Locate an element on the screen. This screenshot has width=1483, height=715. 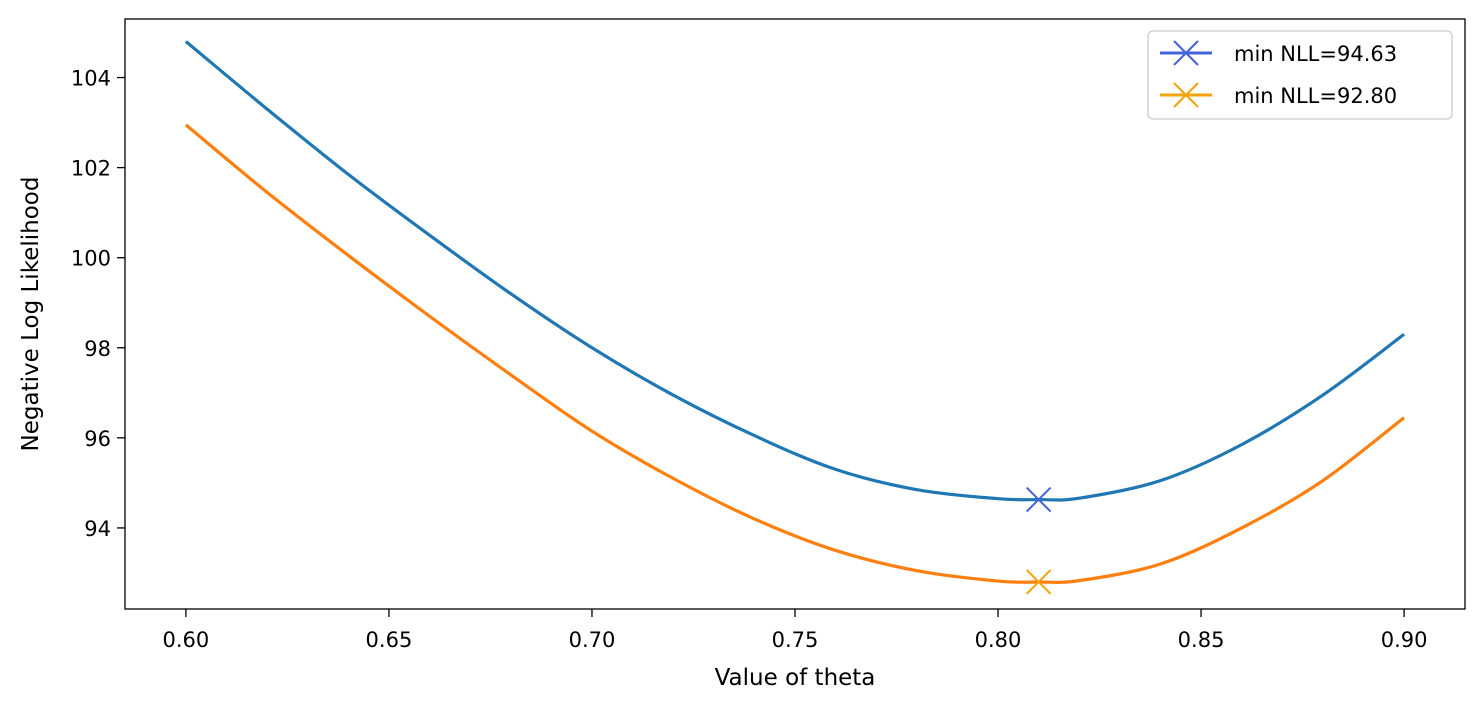
legend-box is located at coordinates (1300, 75).